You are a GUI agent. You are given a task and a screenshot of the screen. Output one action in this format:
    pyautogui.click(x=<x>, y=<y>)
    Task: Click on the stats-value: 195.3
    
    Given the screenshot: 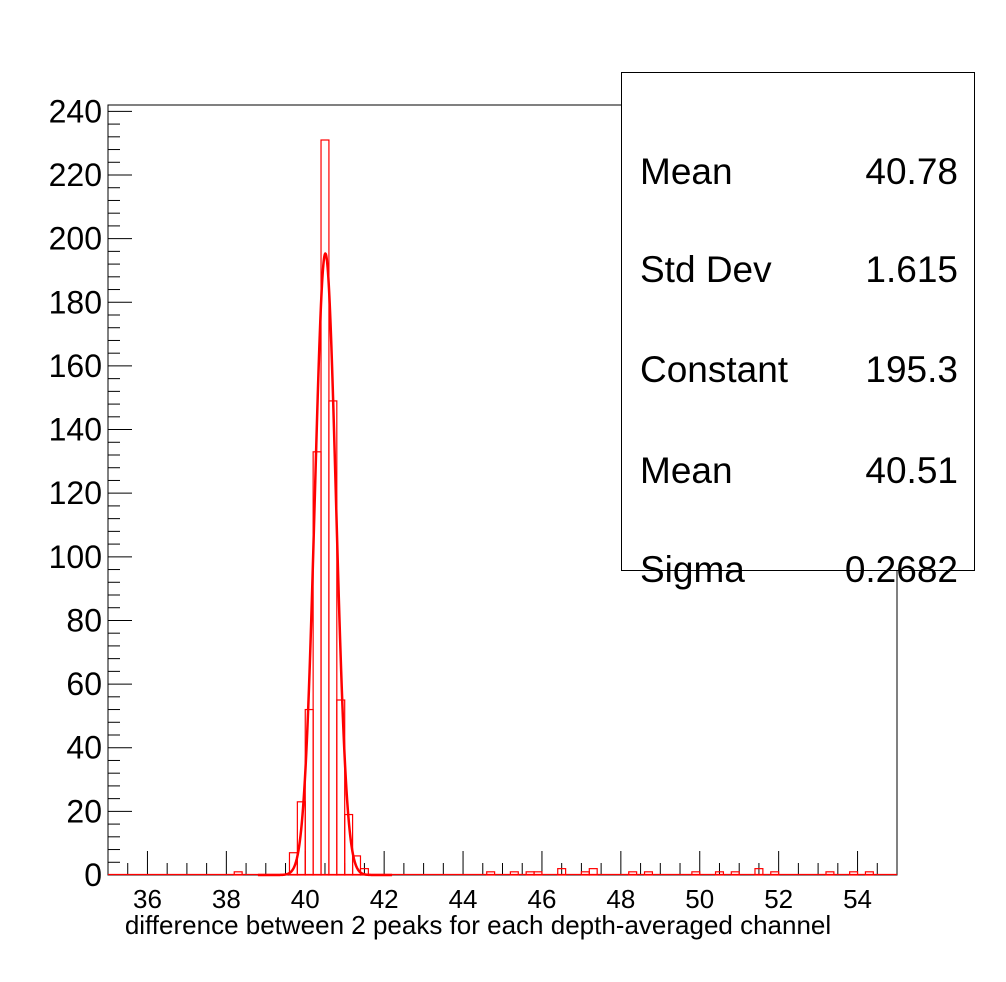 What is the action you would take?
    pyautogui.click(x=911, y=369)
    